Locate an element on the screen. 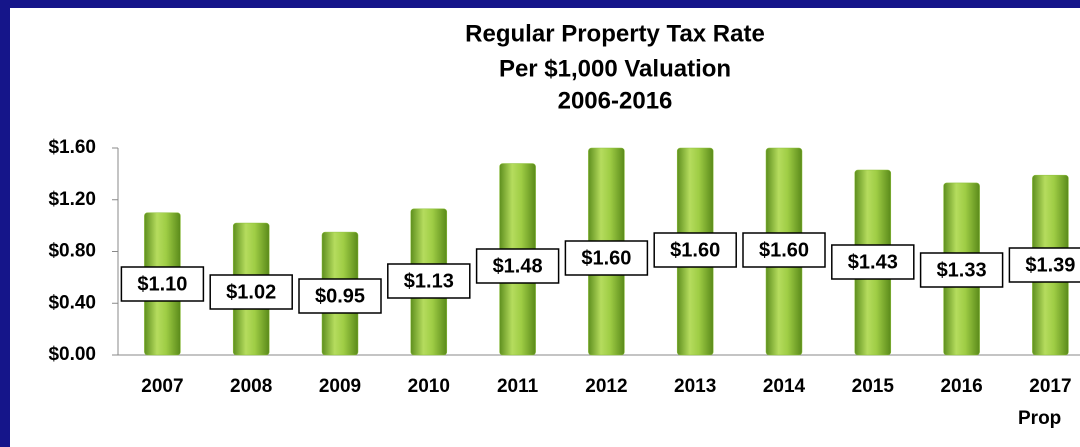 The width and height of the screenshot is (1080, 447). x-tick-label: 2007 is located at coordinates (162, 386).